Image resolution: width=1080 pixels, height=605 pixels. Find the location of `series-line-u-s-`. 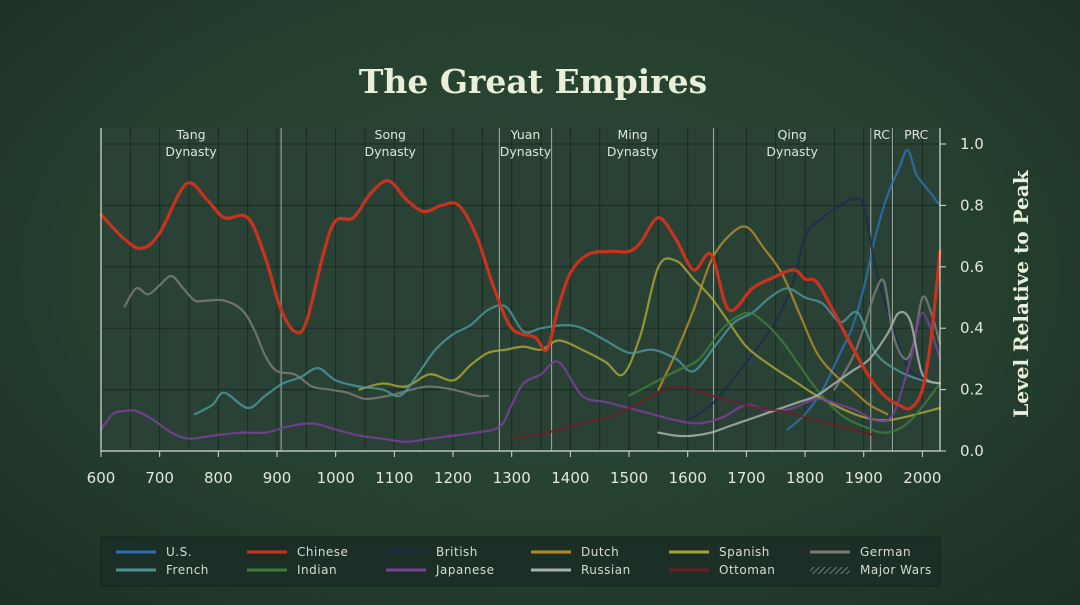

series-line-u-s- is located at coordinates (864, 290).